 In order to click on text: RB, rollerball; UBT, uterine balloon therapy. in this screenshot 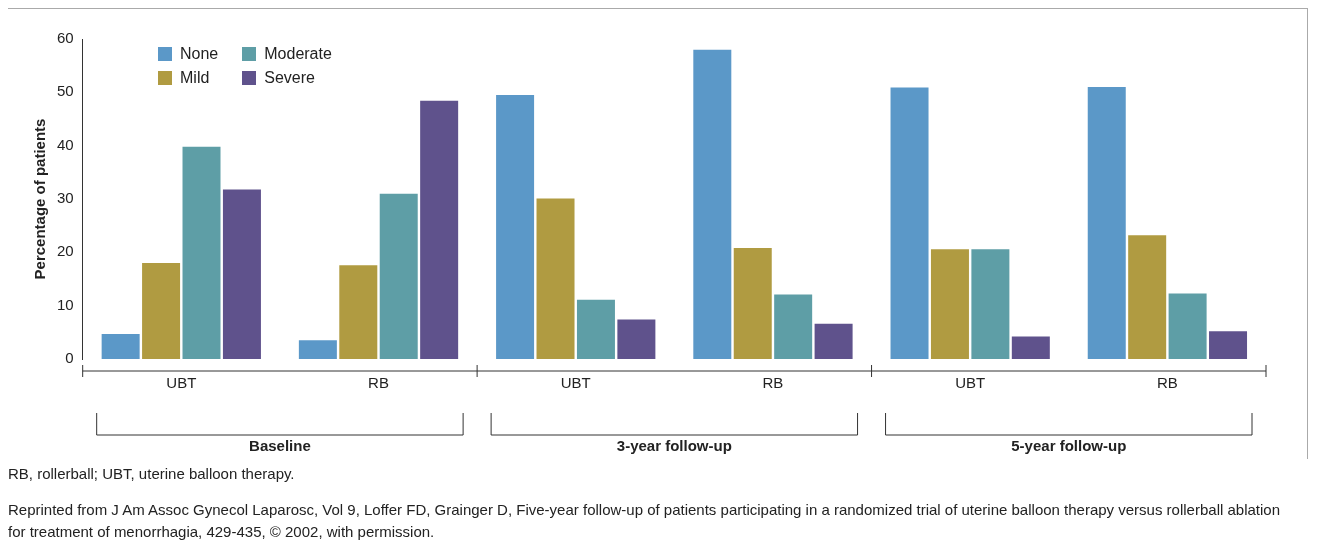, I will do `click(152, 474)`.